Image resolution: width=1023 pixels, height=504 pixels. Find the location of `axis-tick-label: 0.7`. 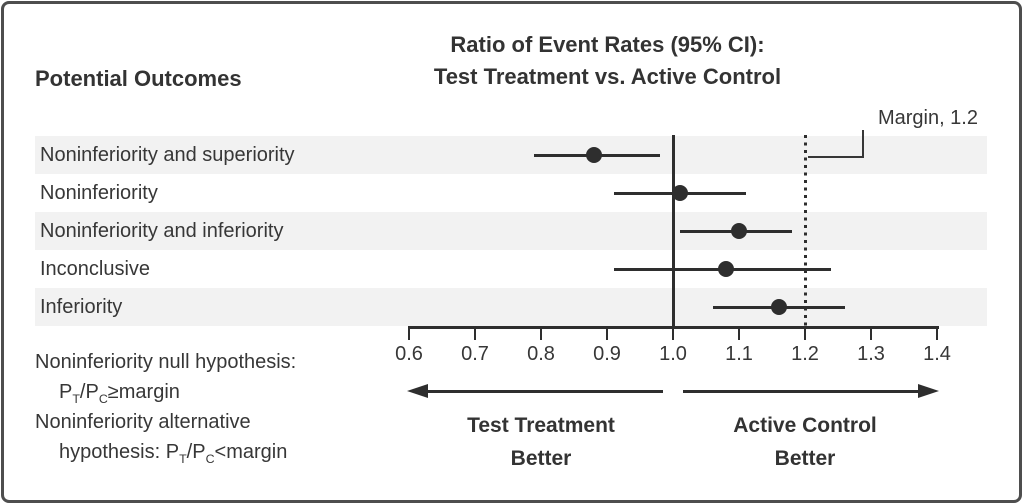

axis-tick-label: 0.7 is located at coordinates (475, 354).